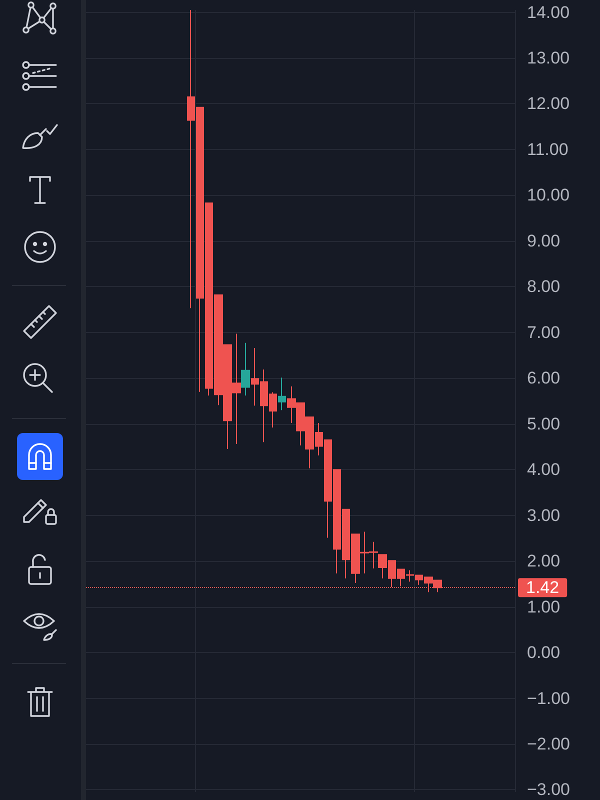  Describe the element at coordinates (548, 790) in the screenshot. I see `y-tick-label: −3.00` at that location.